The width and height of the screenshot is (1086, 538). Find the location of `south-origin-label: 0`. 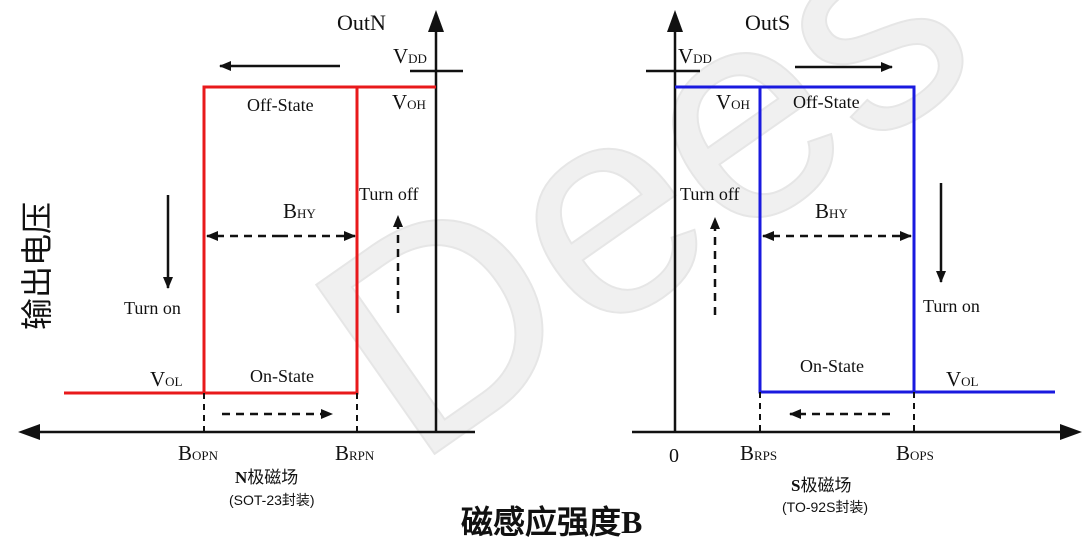

south-origin-label: 0 is located at coordinates (674, 456).